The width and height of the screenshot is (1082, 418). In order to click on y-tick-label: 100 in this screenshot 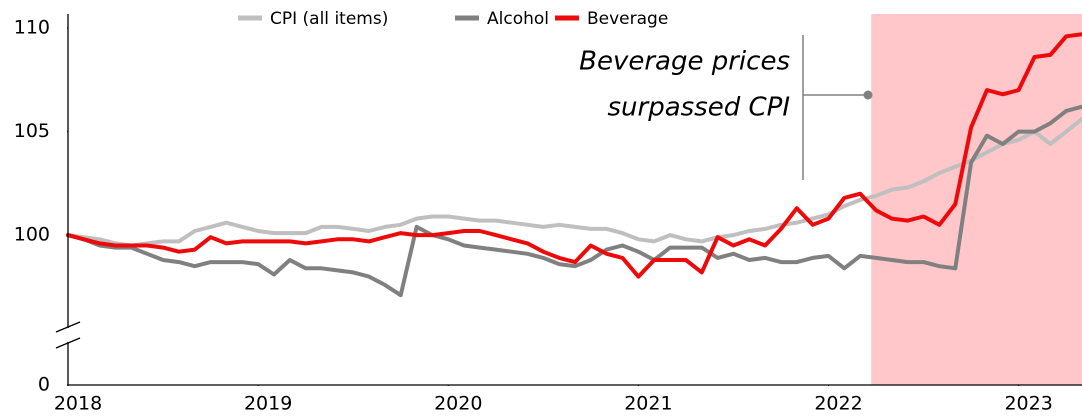, I will do `click(32, 235)`.